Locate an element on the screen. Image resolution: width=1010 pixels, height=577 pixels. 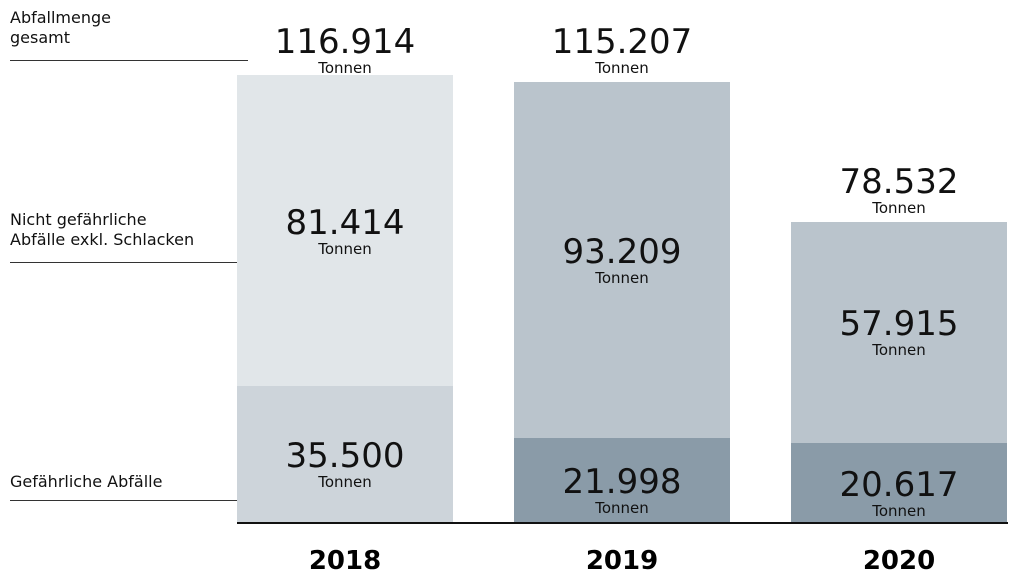
value-label: 21.998 is located at coordinates (622, 481).